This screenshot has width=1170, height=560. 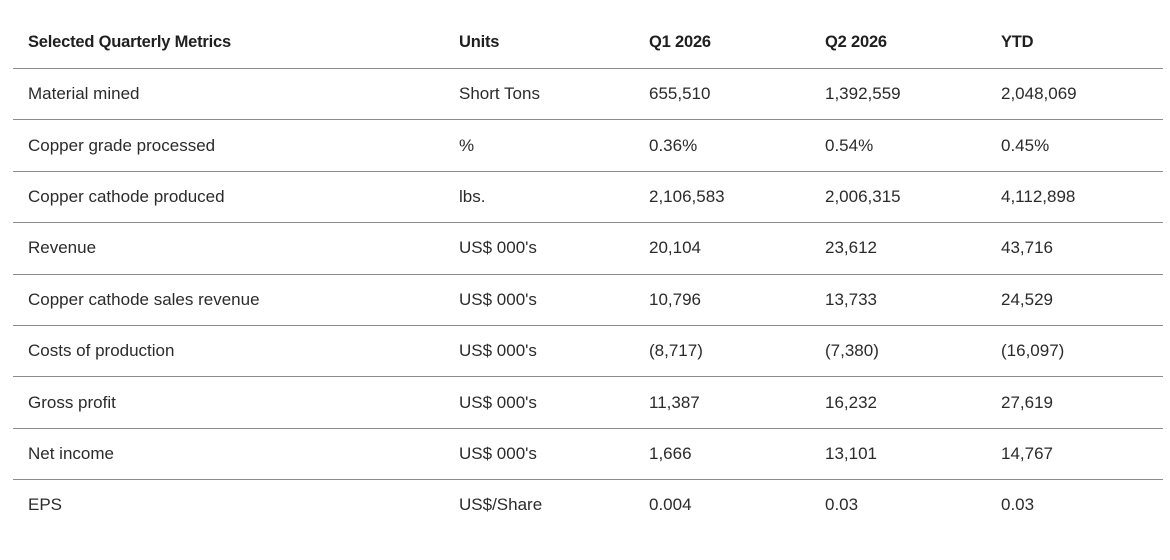 I want to click on cell-q2: 23,612, so click(x=898, y=248).